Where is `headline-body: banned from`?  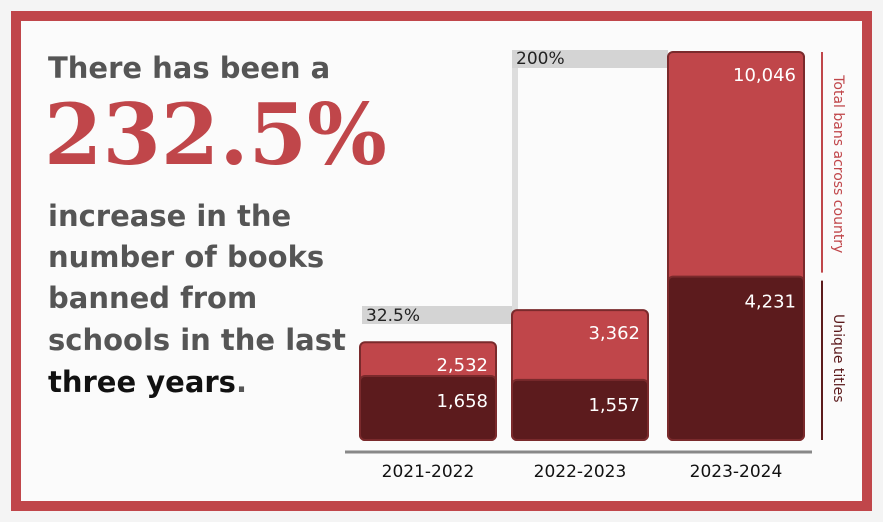 headline-body: banned from is located at coordinates (152, 298).